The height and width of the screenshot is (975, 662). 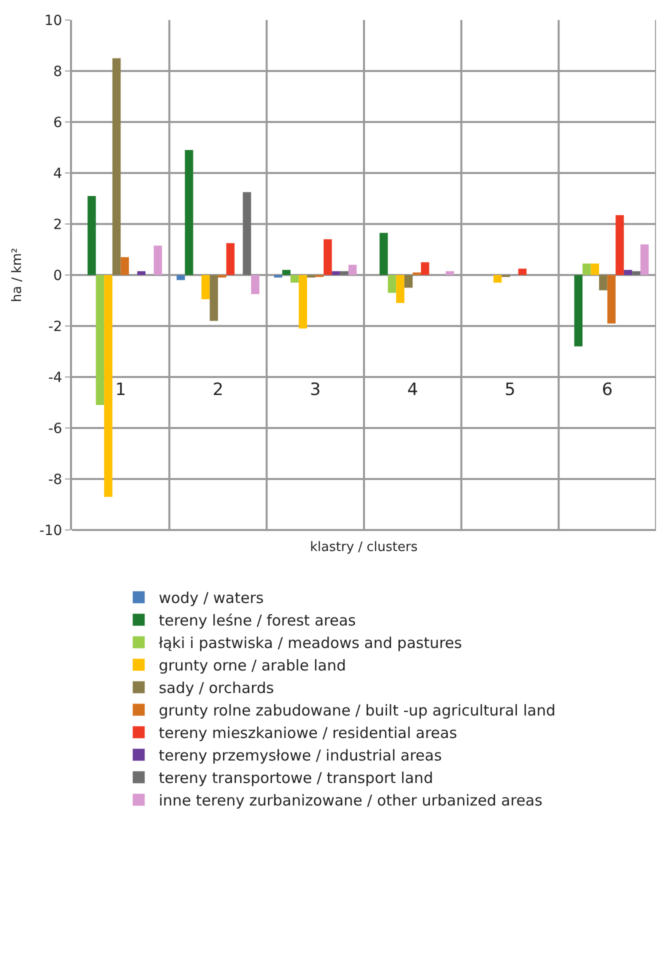 I want to click on y-tick-label: 4, so click(x=57, y=174).